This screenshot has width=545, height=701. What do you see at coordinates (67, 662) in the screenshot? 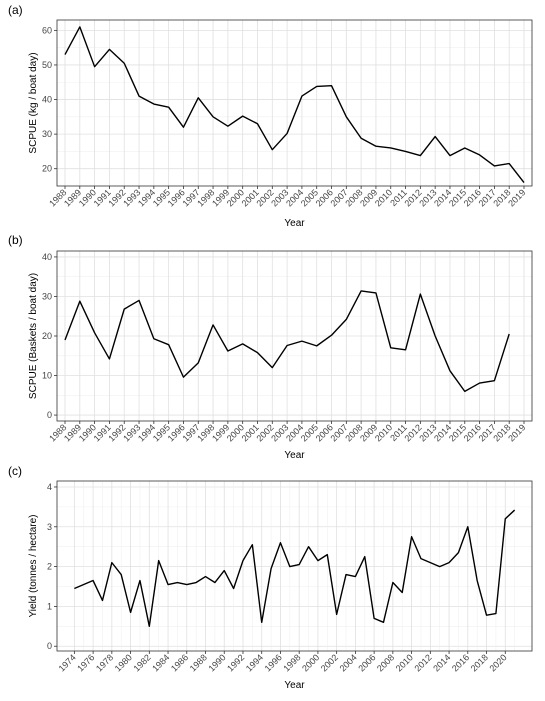
I see `x-tick-label: 1974` at bounding box center [67, 662].